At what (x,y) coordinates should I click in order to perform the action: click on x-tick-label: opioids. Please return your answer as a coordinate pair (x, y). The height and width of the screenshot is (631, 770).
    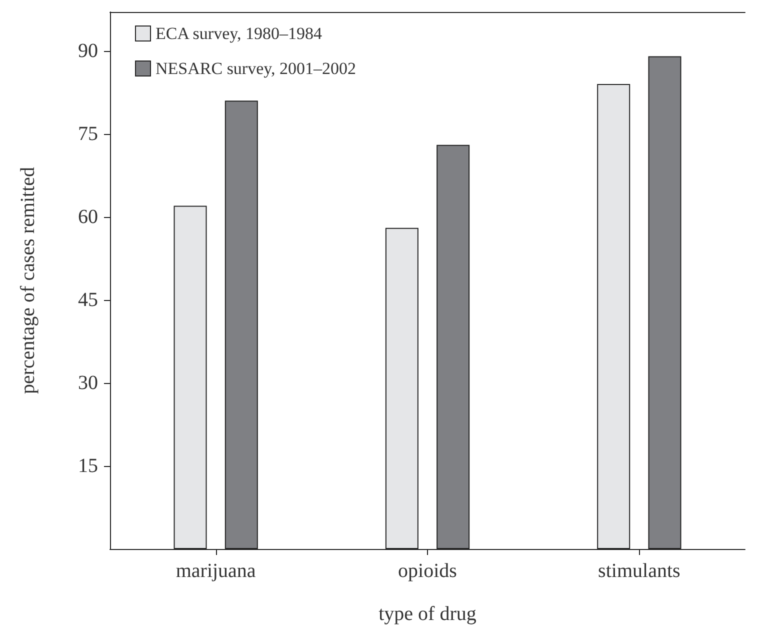
    Looking at the image, I should click on (428, 571).